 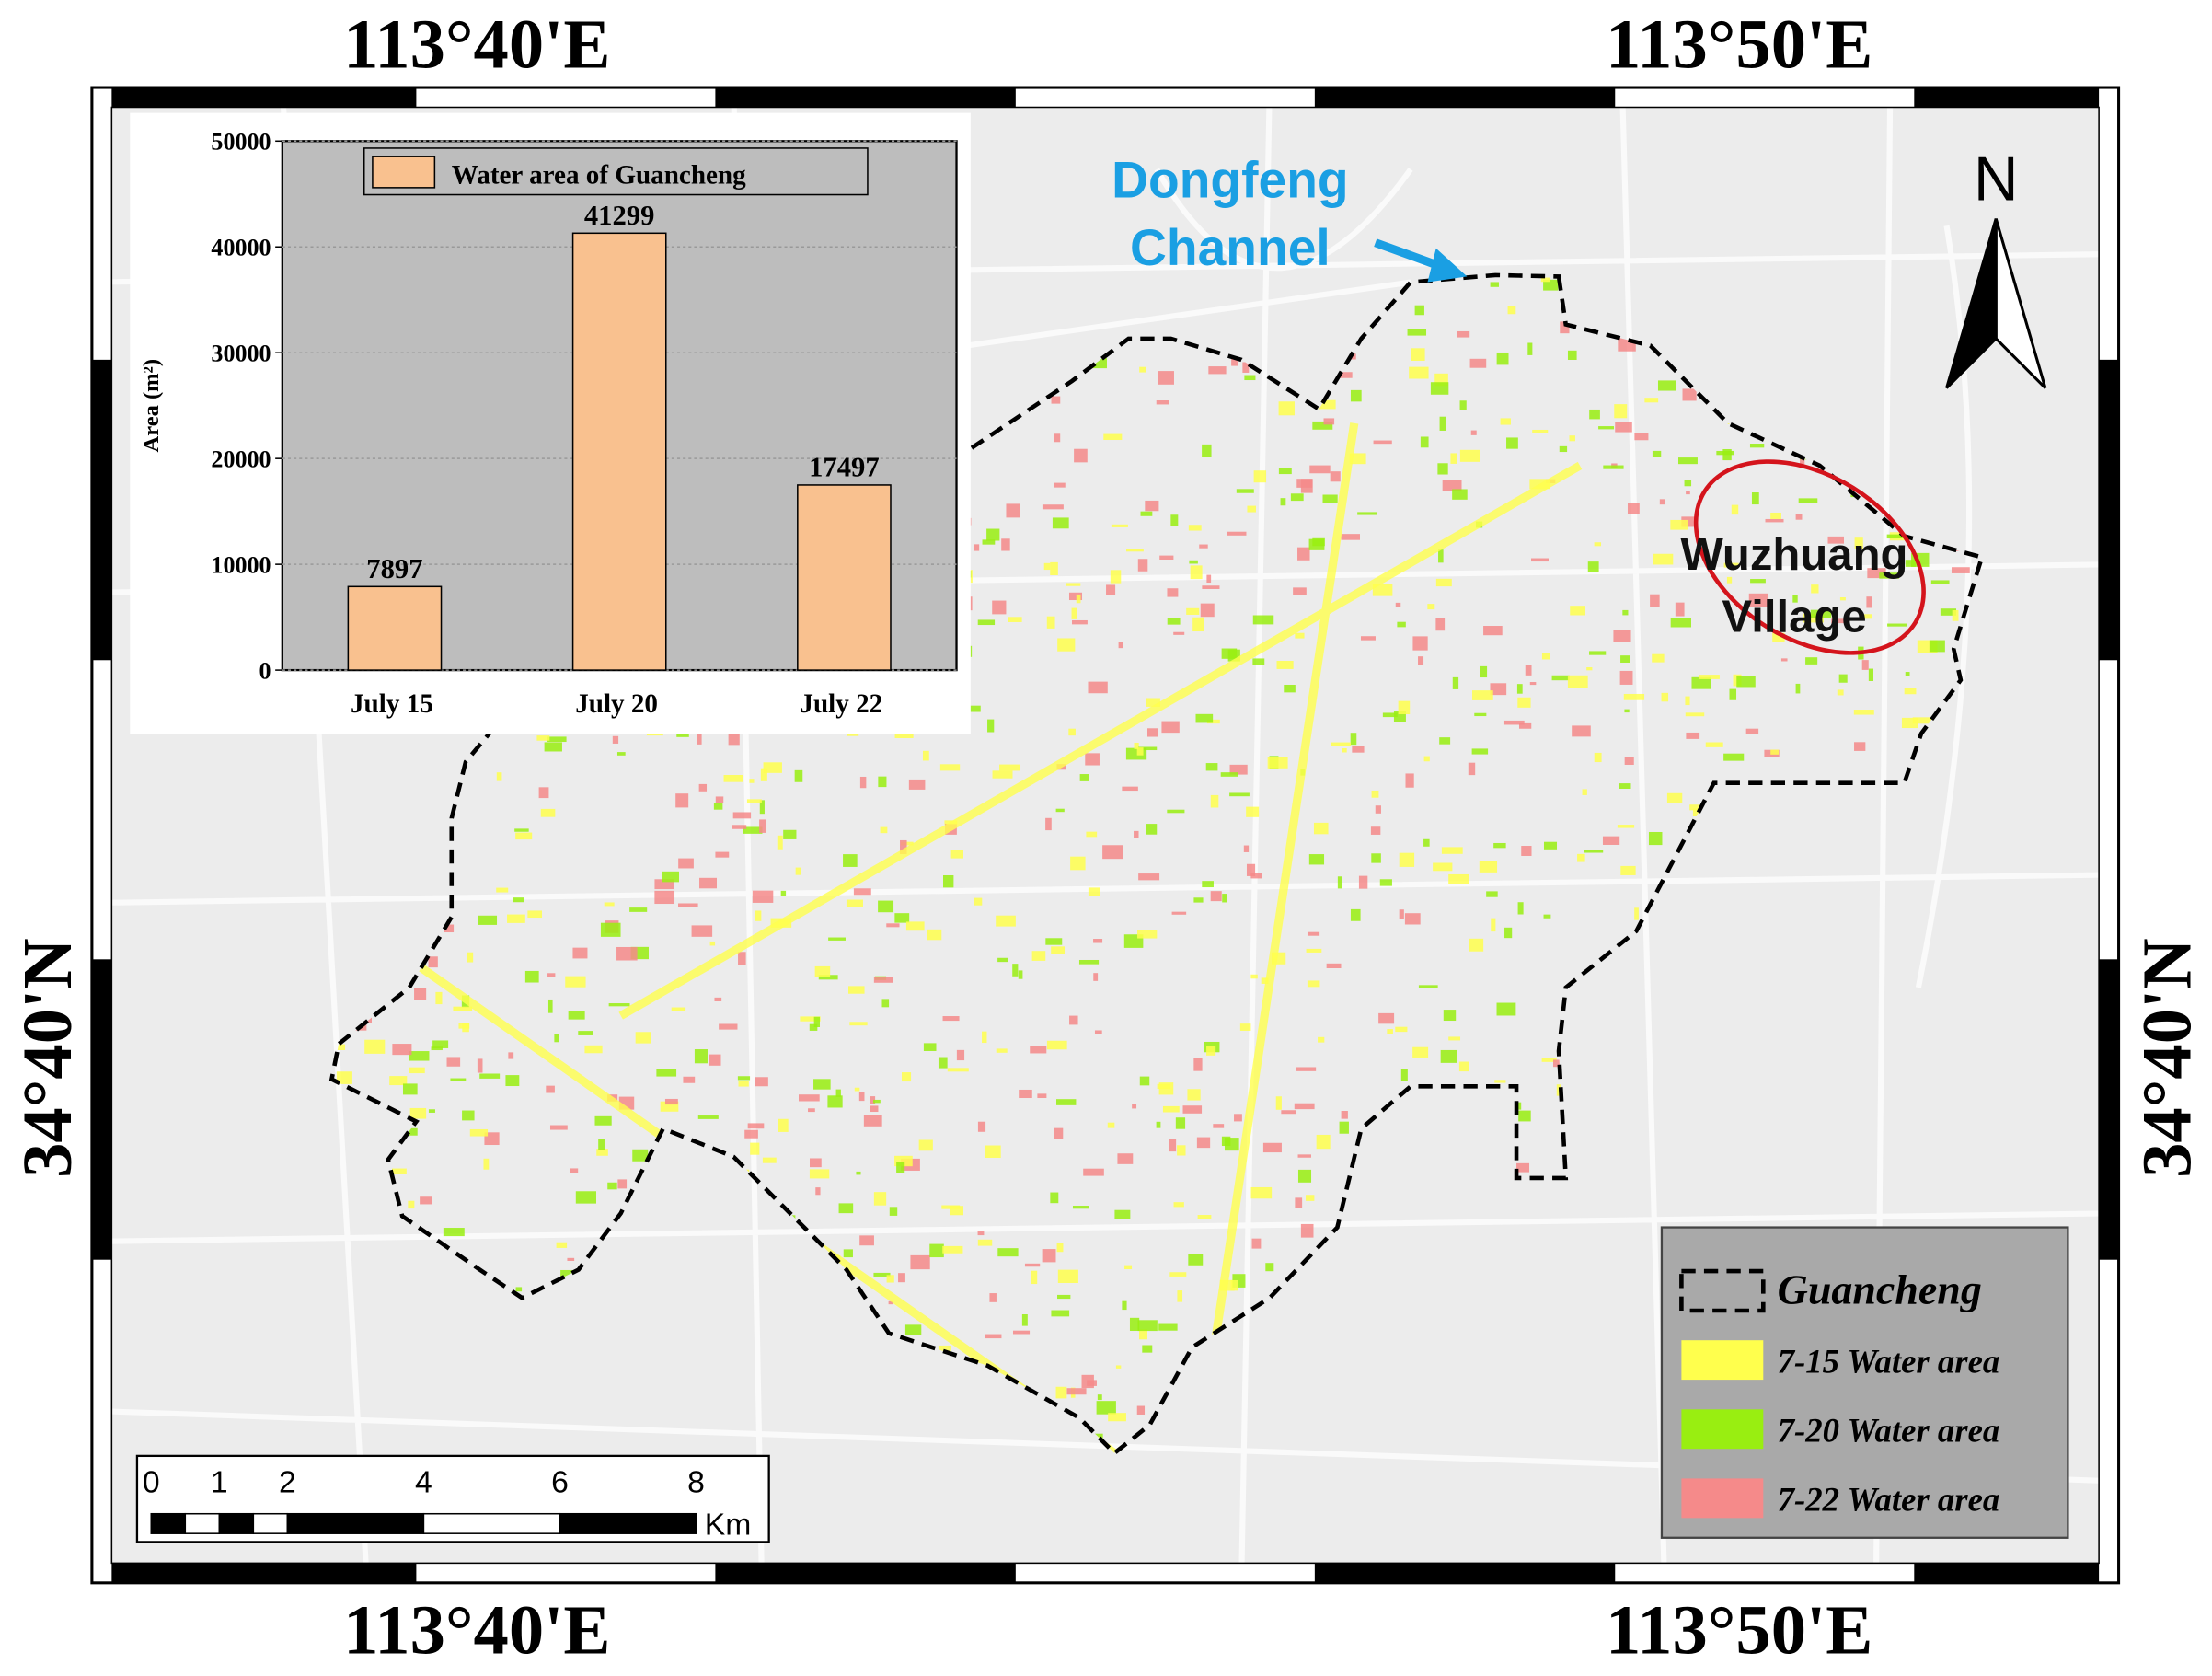 I want to click on scale-label: 1, so click(x=219, y=1482).